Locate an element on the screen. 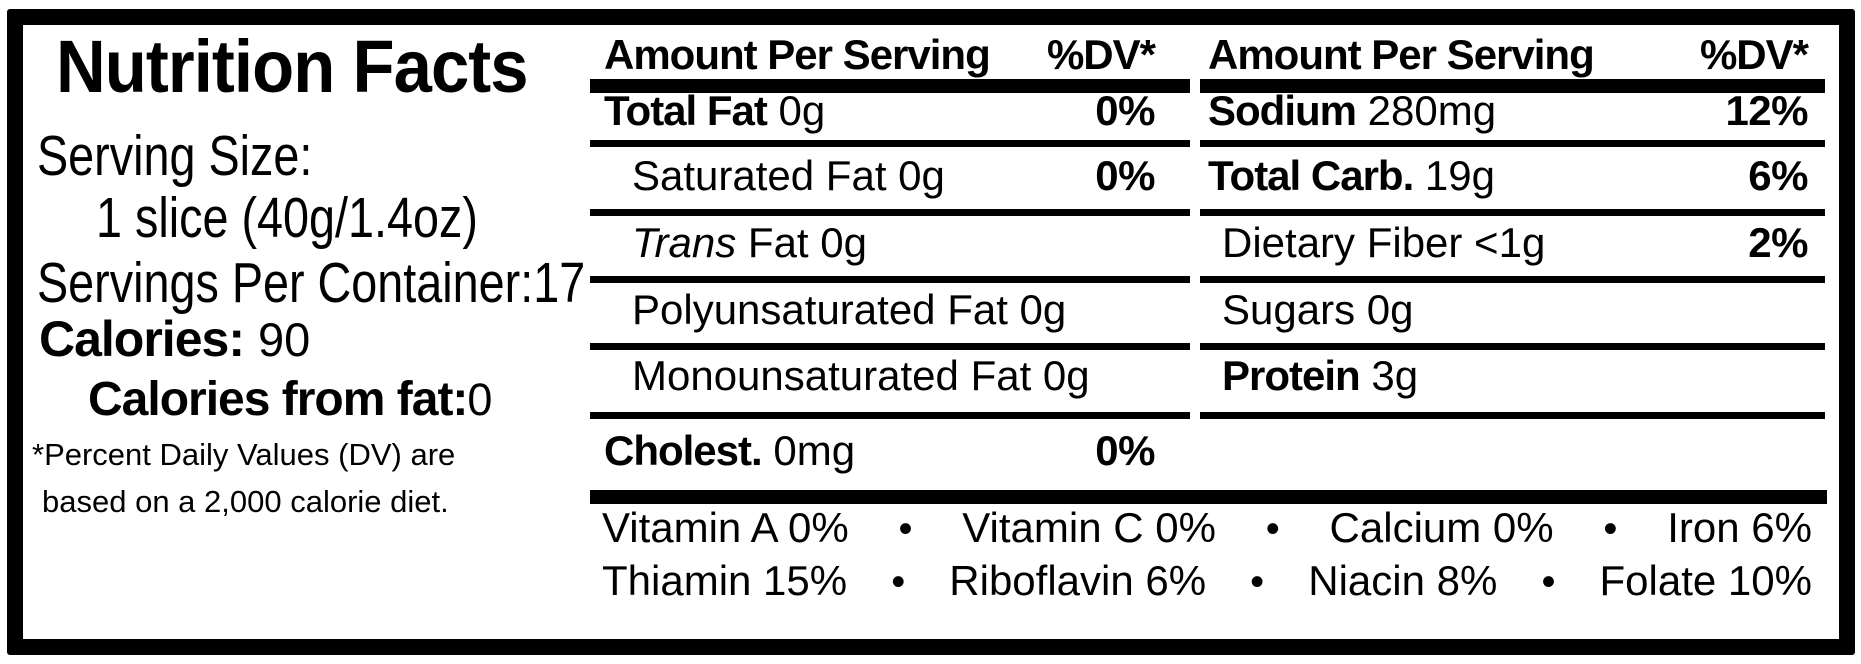  row-protein: Protein 3g is located at coordinates (1508, 376).